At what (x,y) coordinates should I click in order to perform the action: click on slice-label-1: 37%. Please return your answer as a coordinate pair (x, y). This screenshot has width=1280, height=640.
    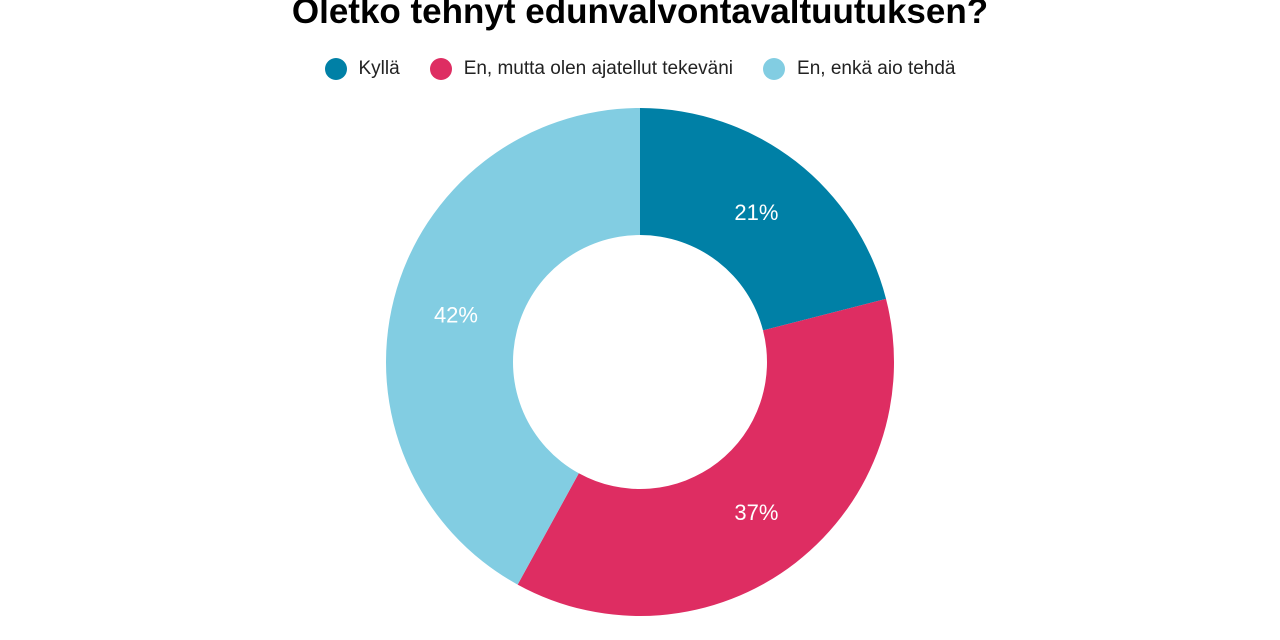
    Looking at the image, I should click on (756, 512).